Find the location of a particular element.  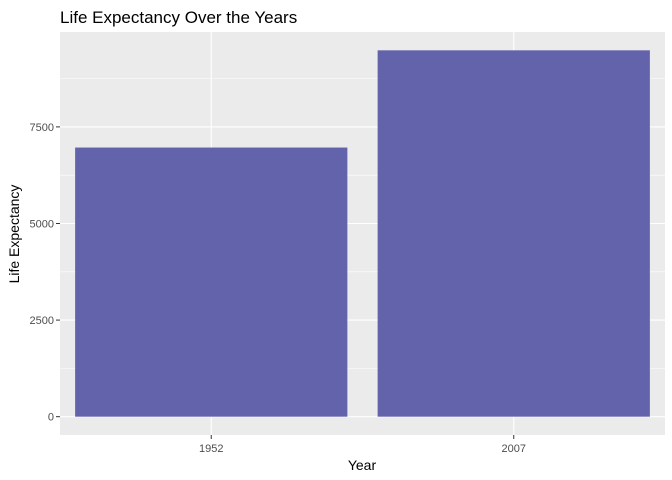

y-tick-label: 5000 is located at coordinates (42, 224).